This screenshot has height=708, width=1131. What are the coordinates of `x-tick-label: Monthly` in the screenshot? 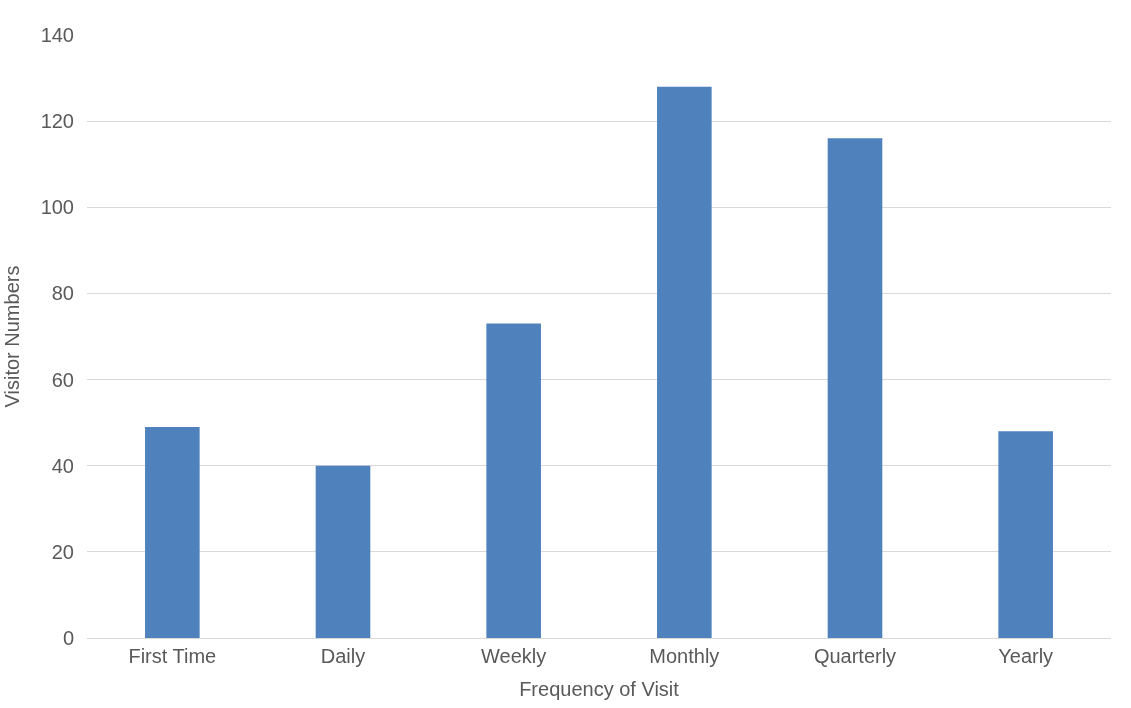 It's located at (684, 656).